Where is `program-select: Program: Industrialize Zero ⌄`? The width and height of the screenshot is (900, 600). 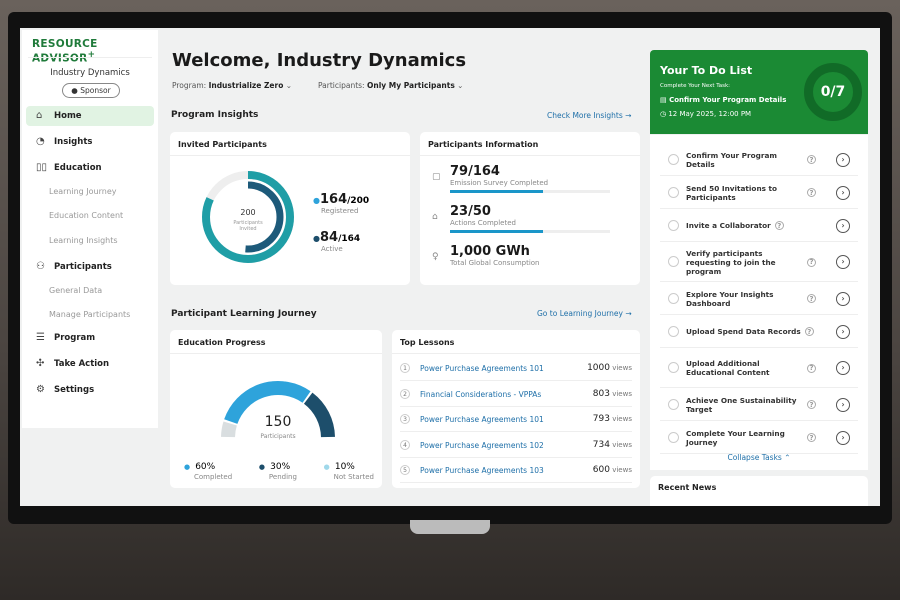 program-select: Program: Industrialize Zero ⌄ is located at coordinates (232, 85).